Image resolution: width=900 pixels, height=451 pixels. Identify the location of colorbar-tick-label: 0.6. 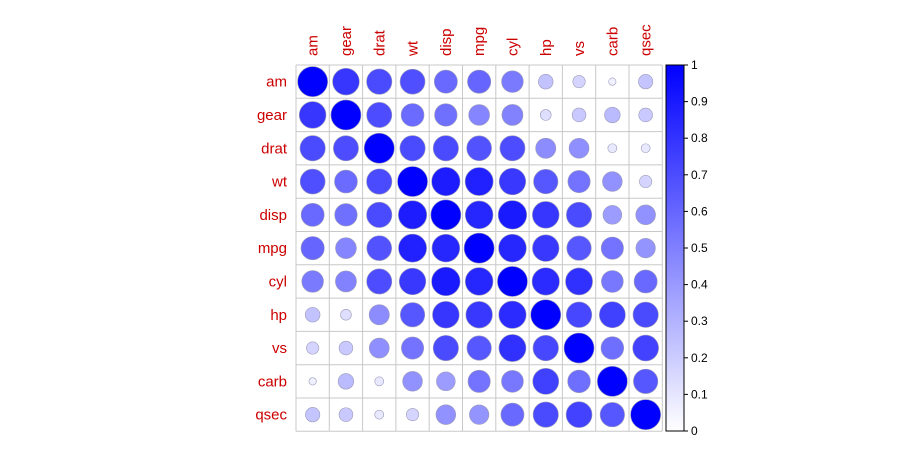
(699, 211).